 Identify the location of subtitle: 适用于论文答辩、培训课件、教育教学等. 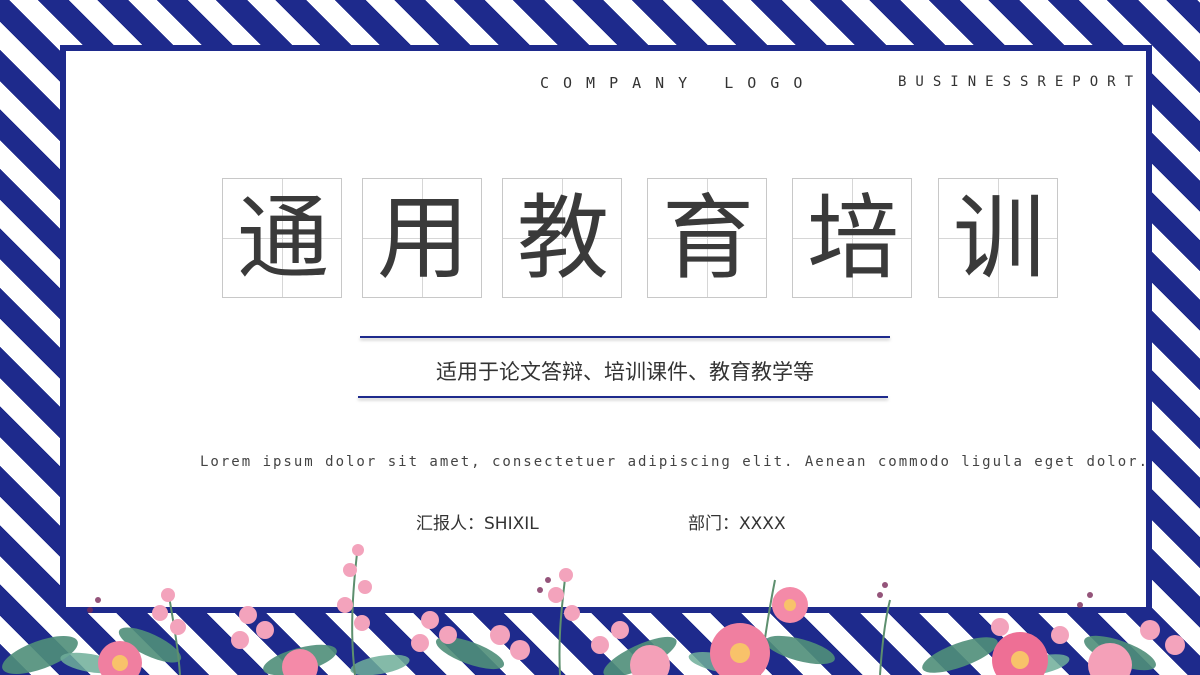
(625, 372).